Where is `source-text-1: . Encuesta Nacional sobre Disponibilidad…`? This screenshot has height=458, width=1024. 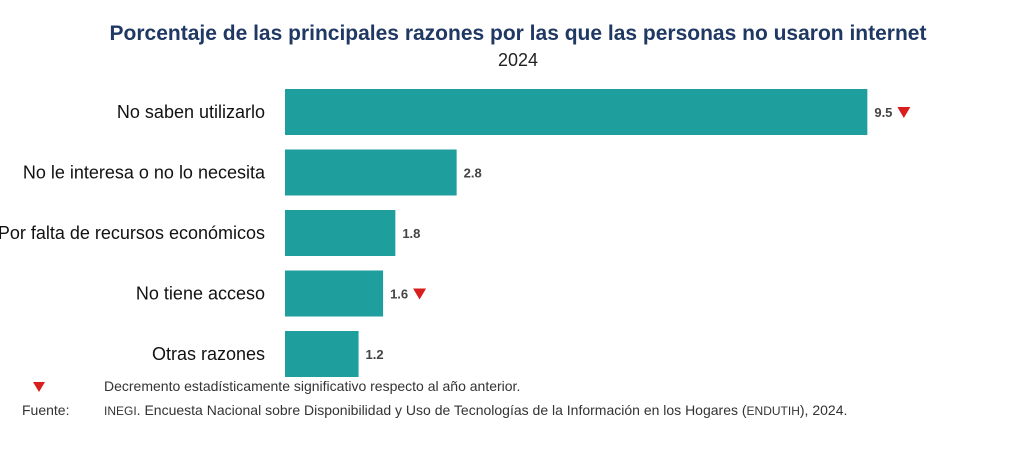 source-text-1: . Encuesta Nacional sobre Disponibilidad… is located at coordinates (441, 410).